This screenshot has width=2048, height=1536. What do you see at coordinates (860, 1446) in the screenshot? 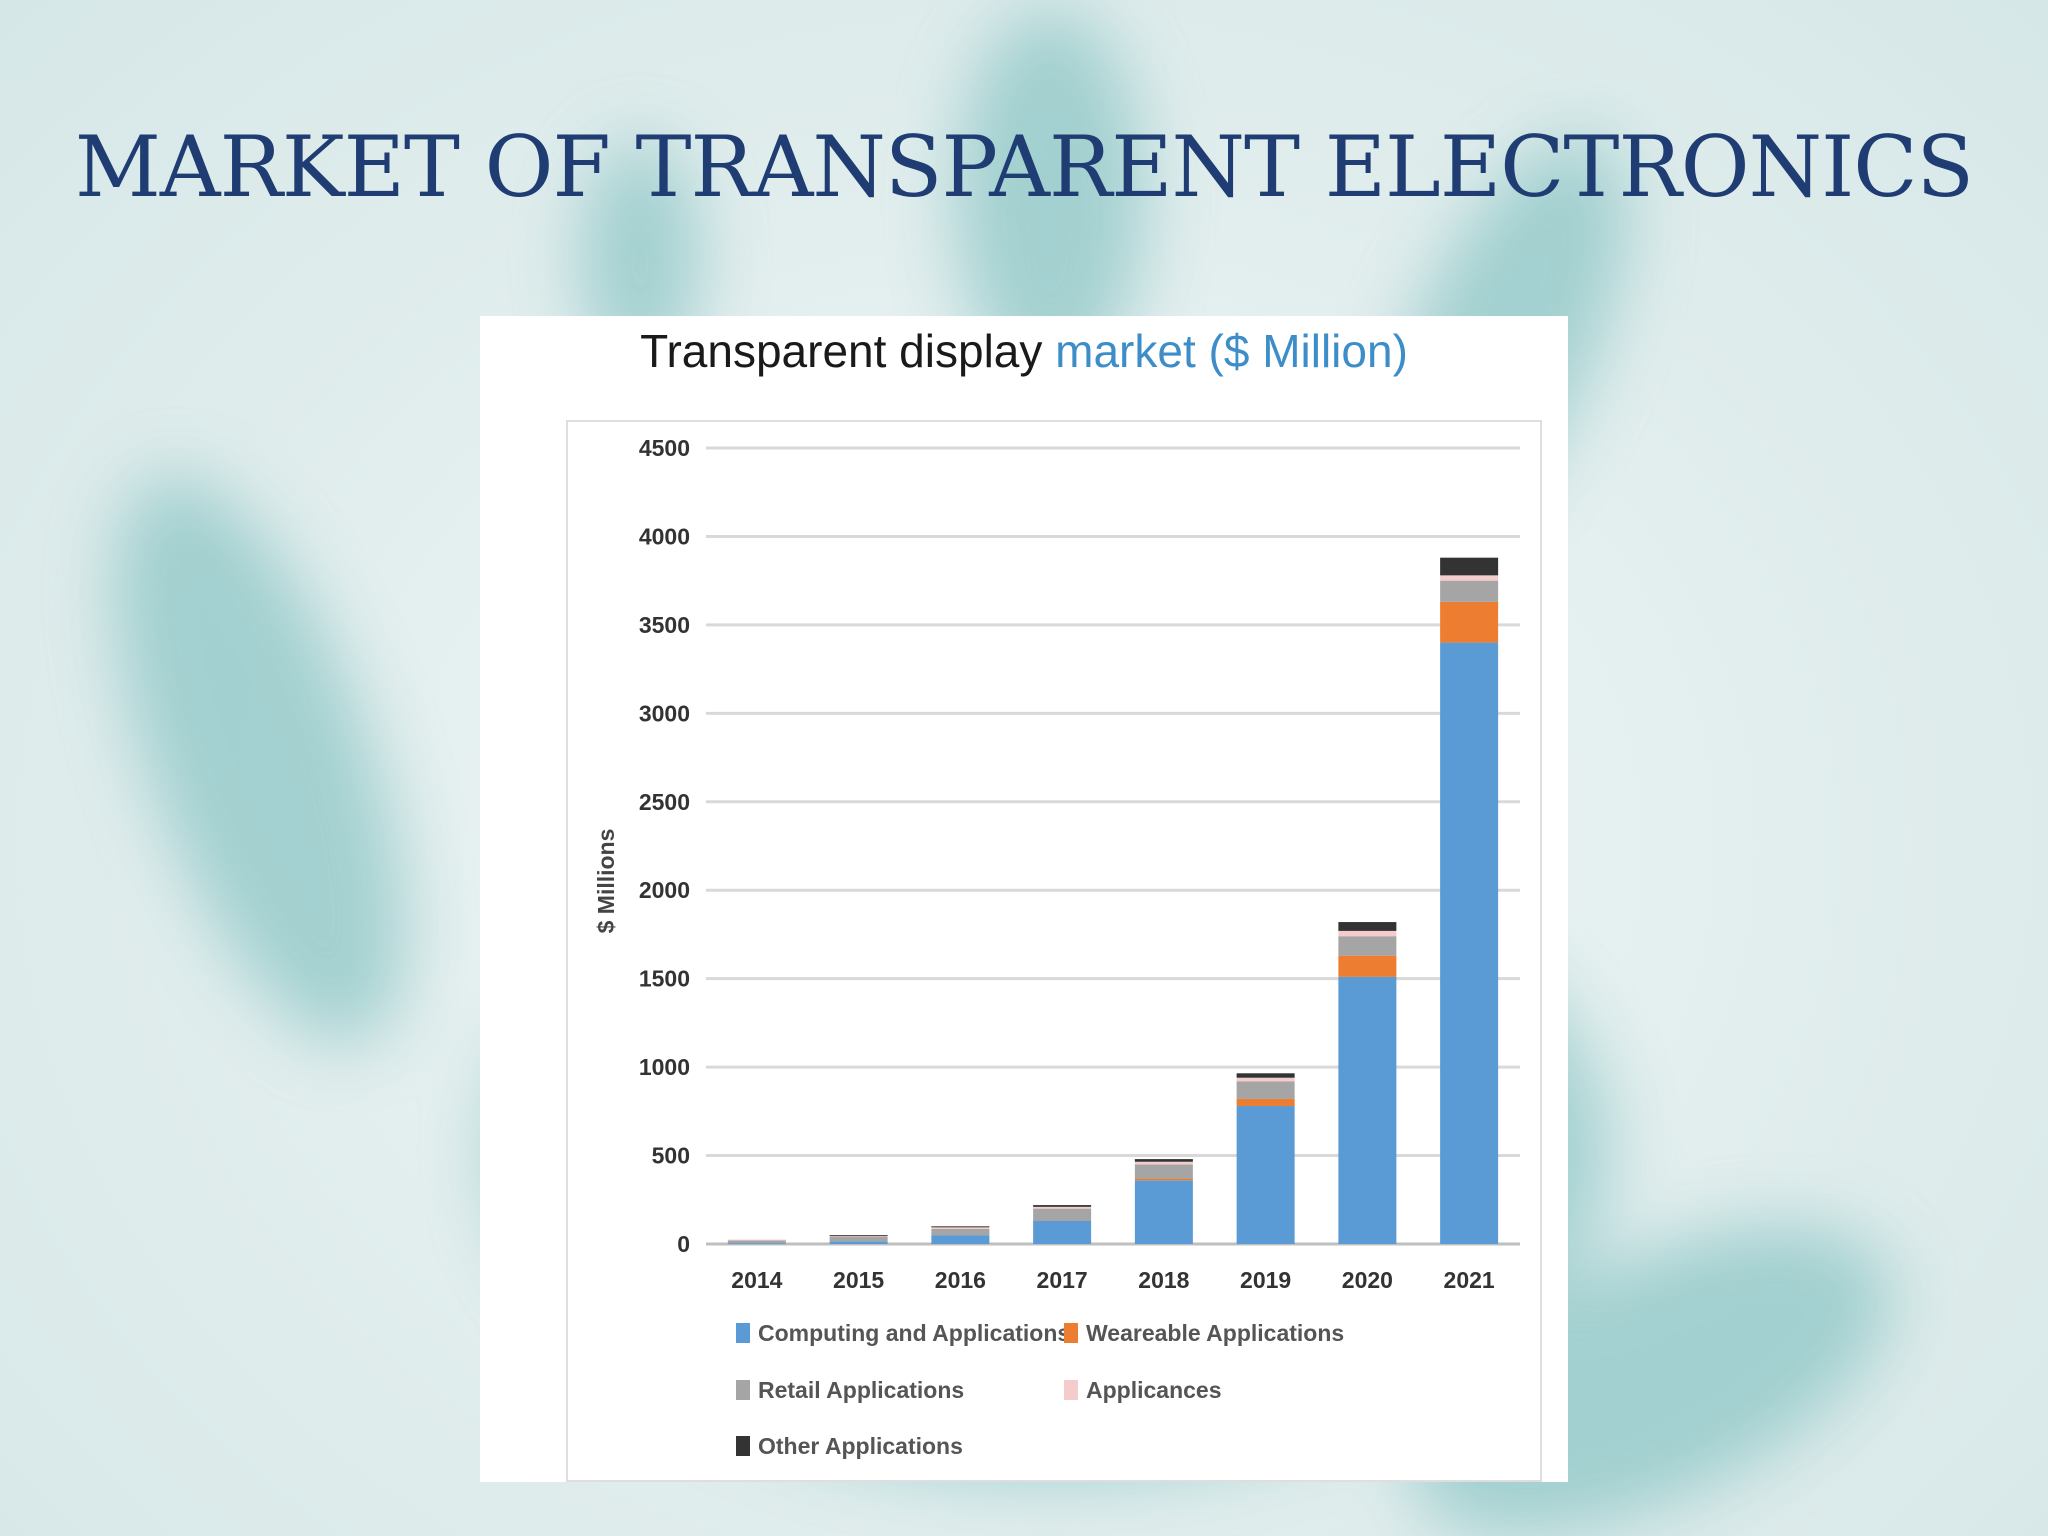
I see `legend-label: Other Applications` at bounding box center [860, 1446].